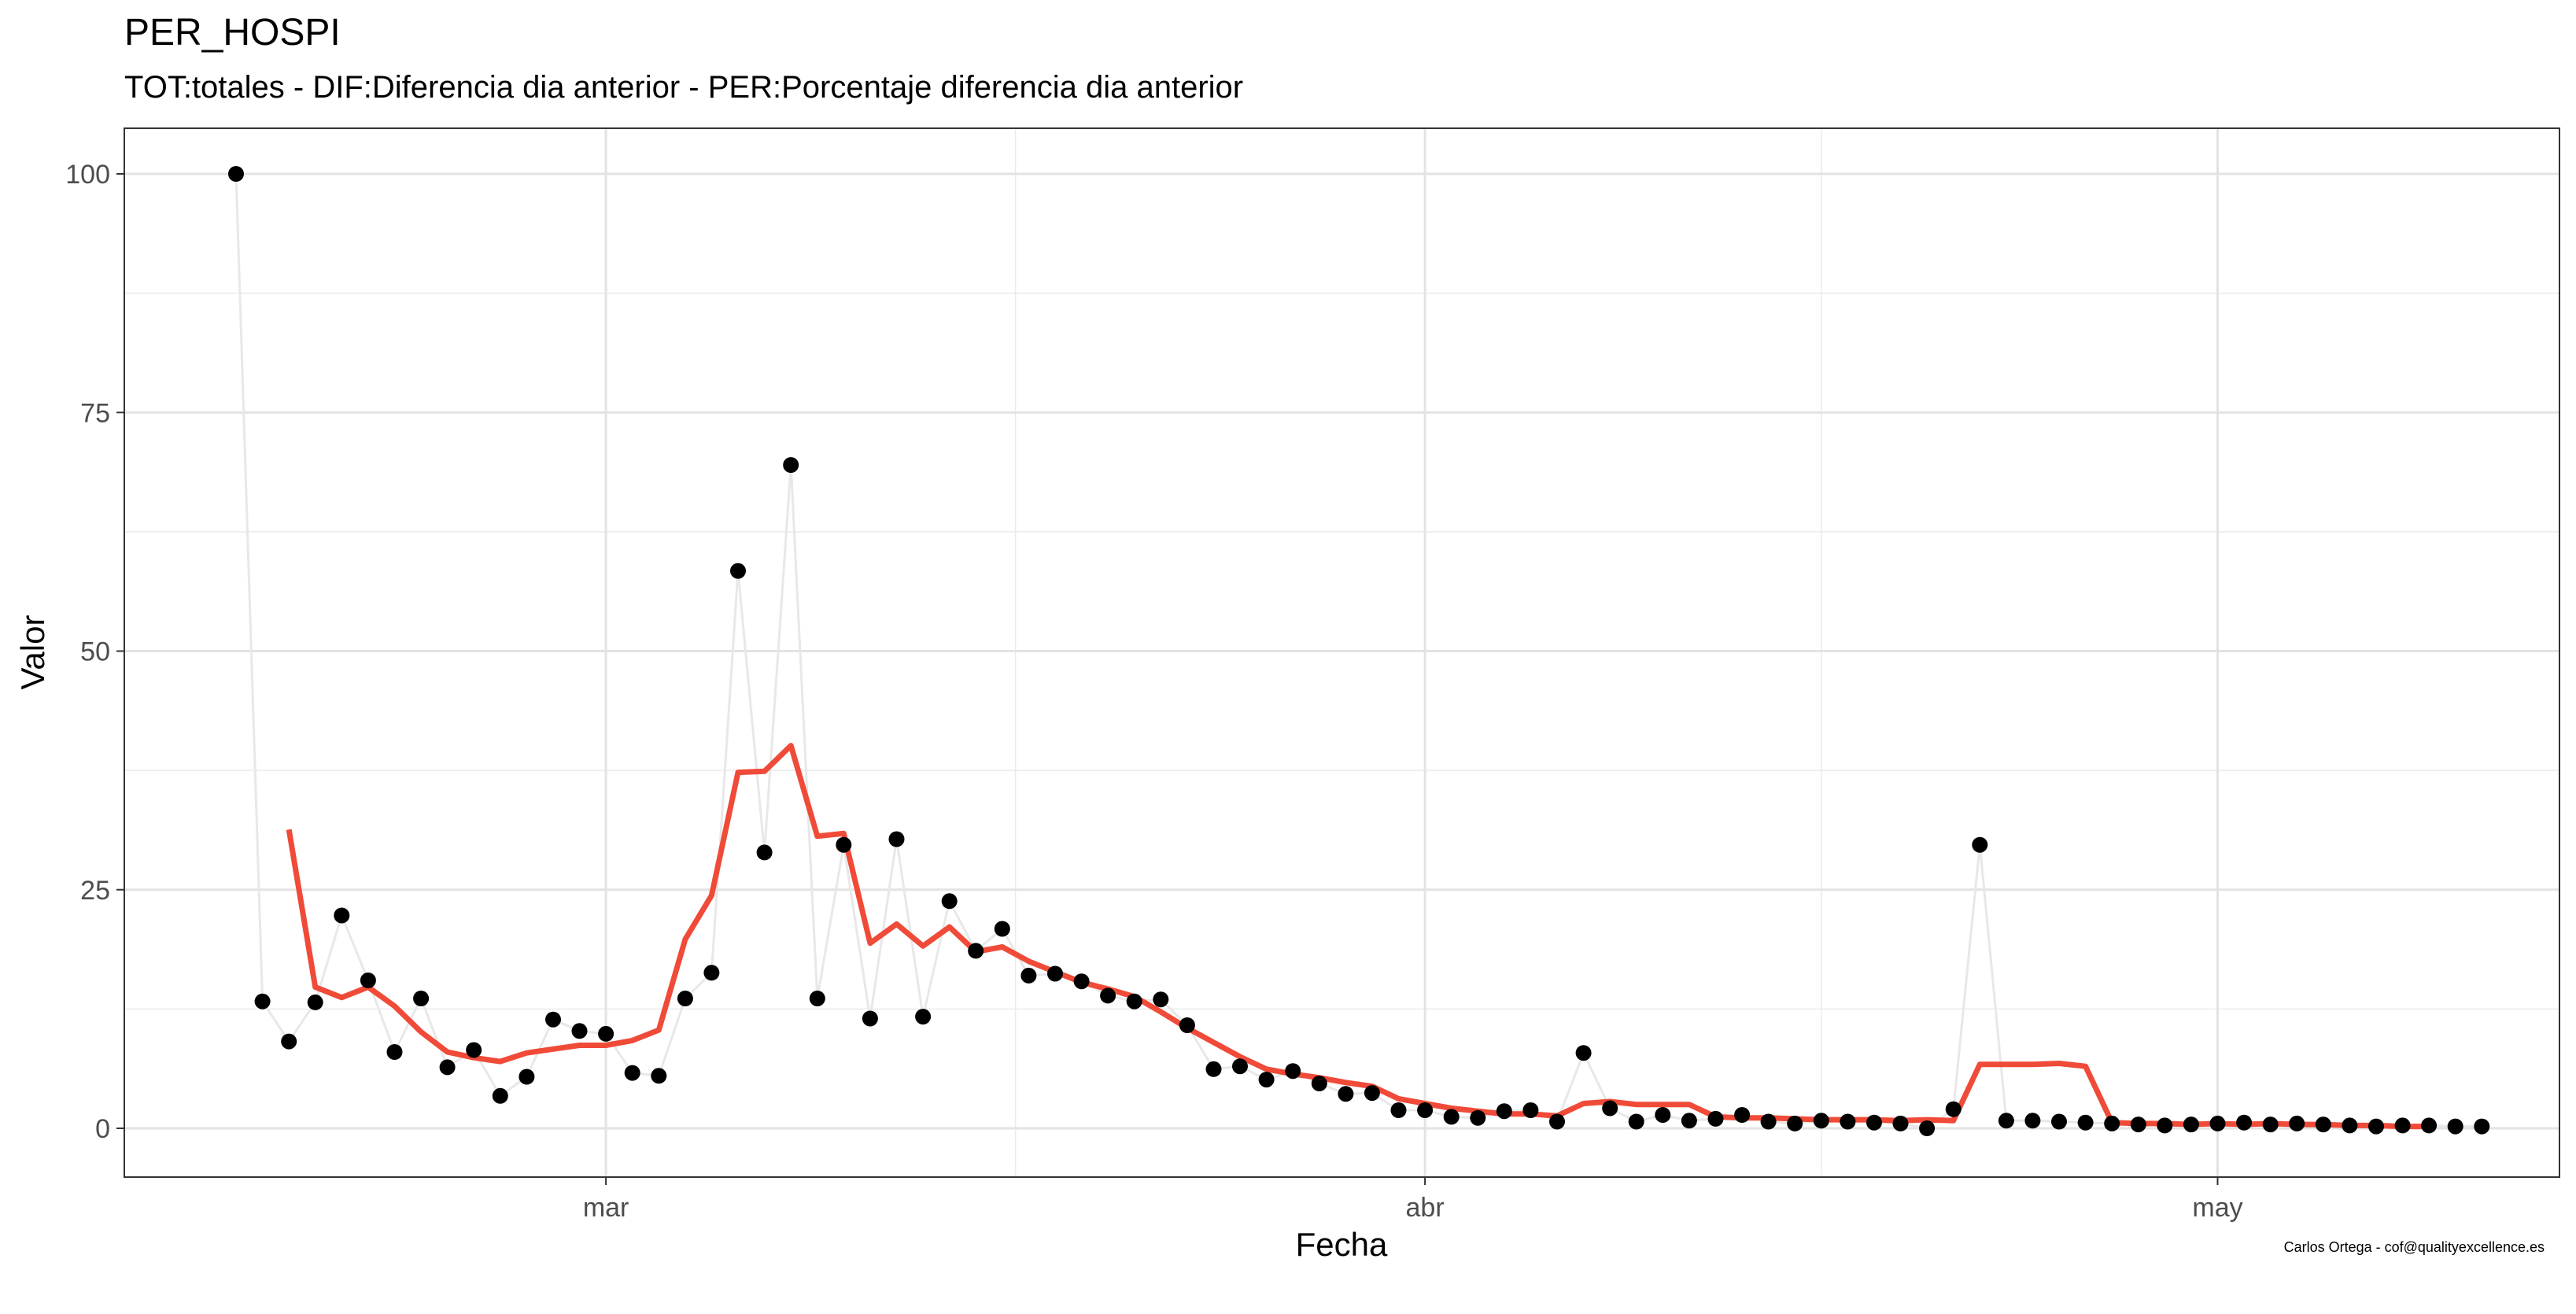  Describe the element at coordinates (95, 413) in the screenshot. I see `y-tick-label: 75` at that location.